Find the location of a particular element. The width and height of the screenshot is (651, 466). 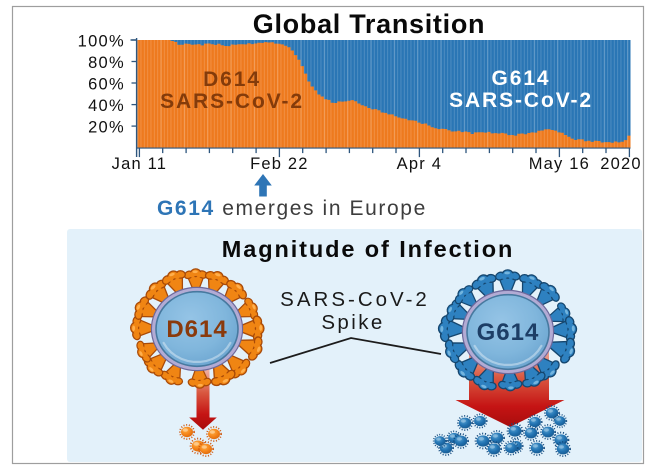

svg-text: 60% is located at coordinates (106, 85).